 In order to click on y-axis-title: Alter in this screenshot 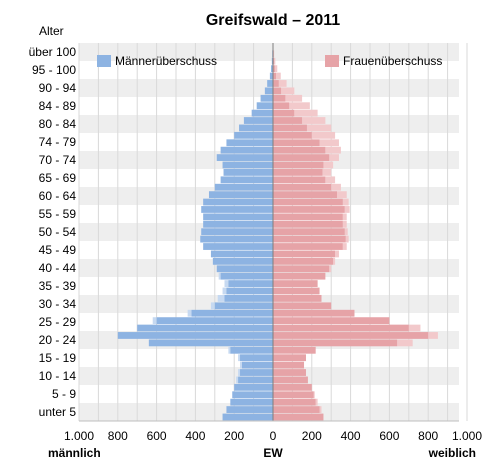, I will do `click(51, 31)`.